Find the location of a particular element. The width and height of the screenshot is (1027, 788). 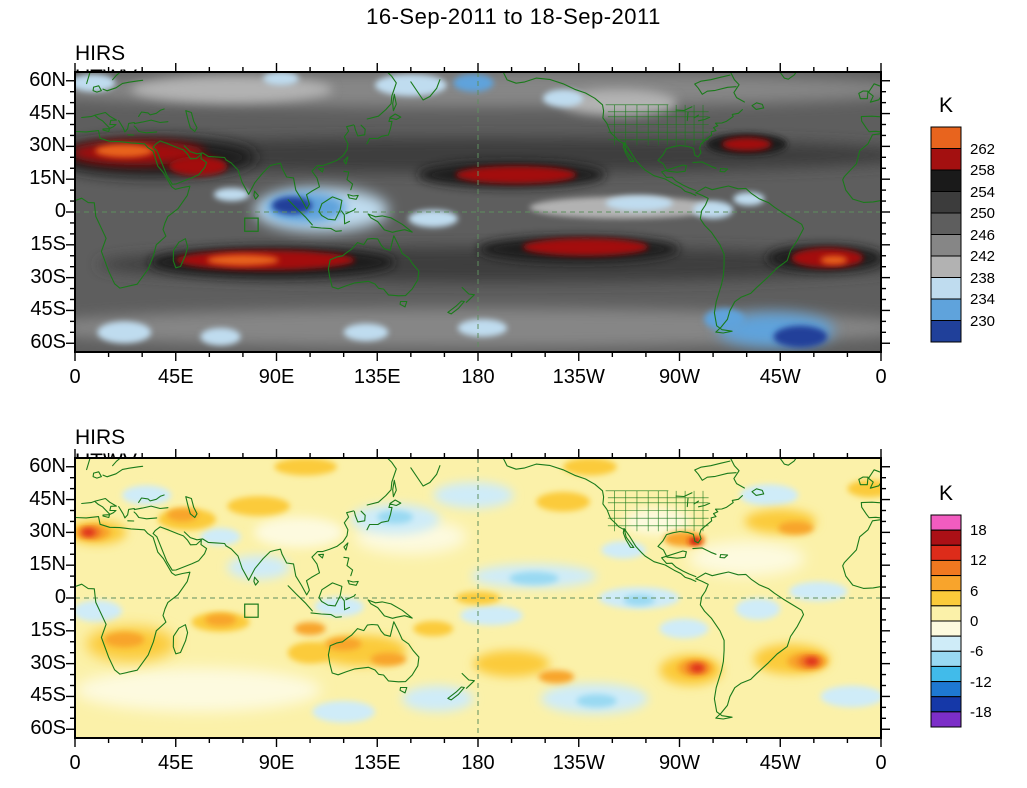

colorbar-tick-label: 250 is located at coordinates (983, 213).